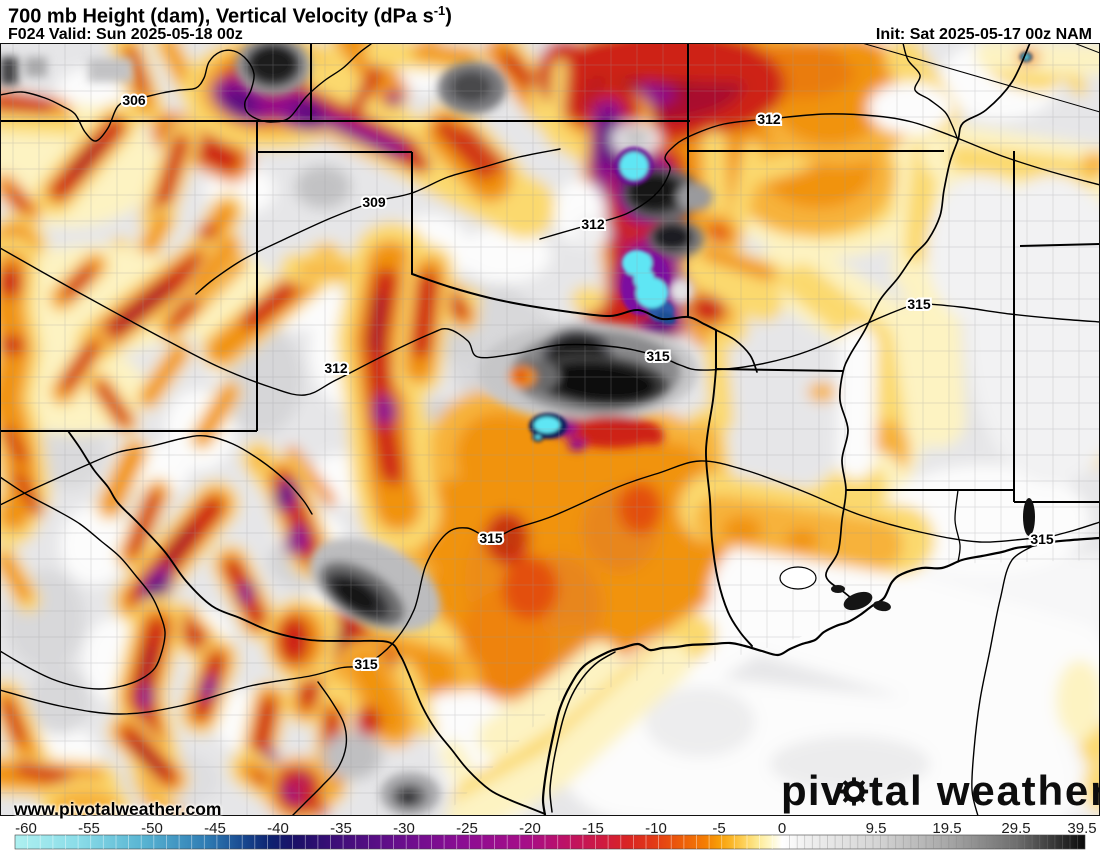  I want to click on svg-text: 0, so click(782, 828).